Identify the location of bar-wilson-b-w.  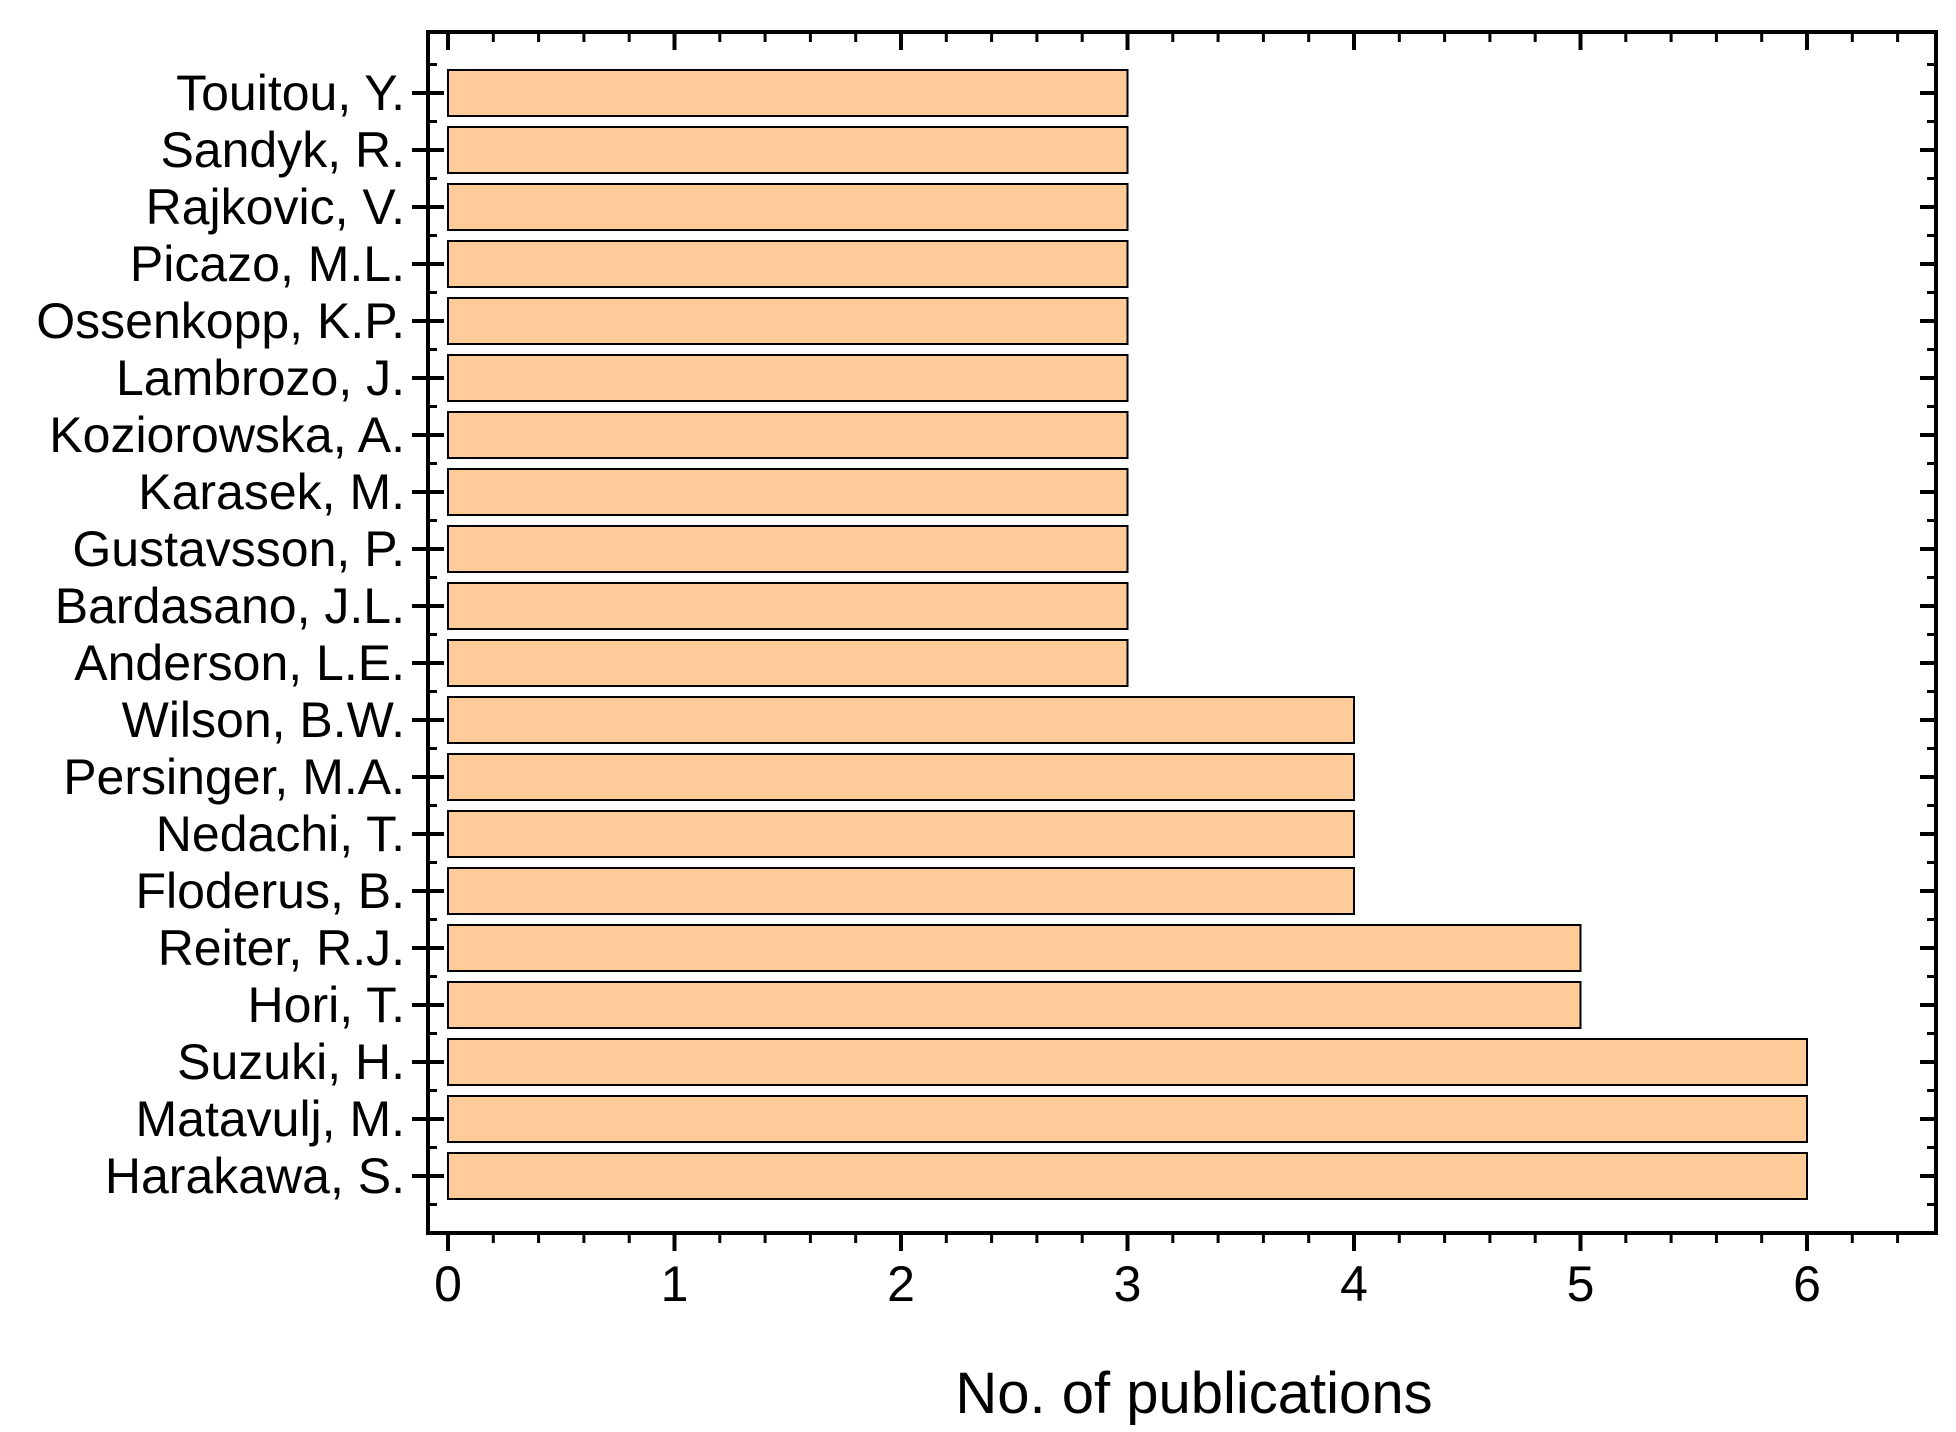
(901, 720).